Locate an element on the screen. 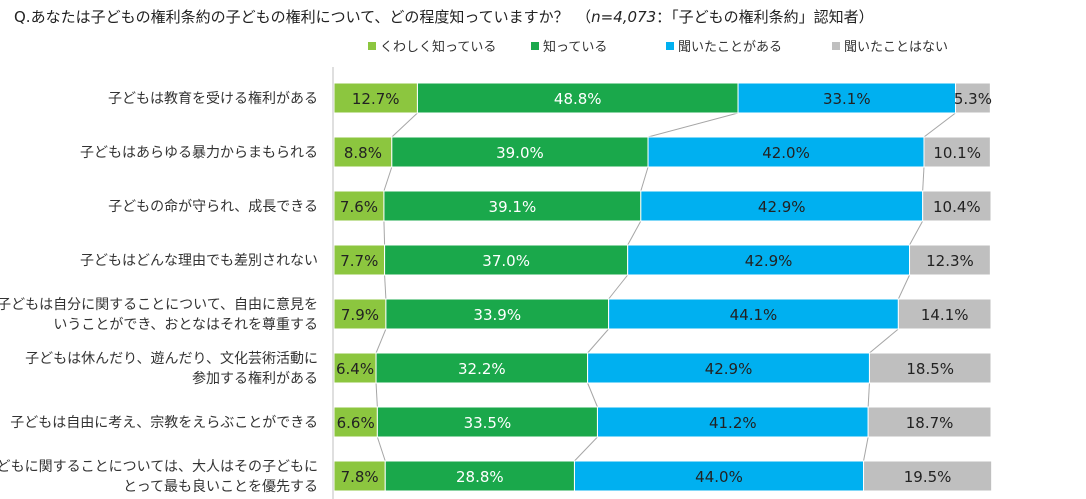 The width and height of the screenshot is (1086, 499). data-label: 33.5% is located at coordinates (488, 423).